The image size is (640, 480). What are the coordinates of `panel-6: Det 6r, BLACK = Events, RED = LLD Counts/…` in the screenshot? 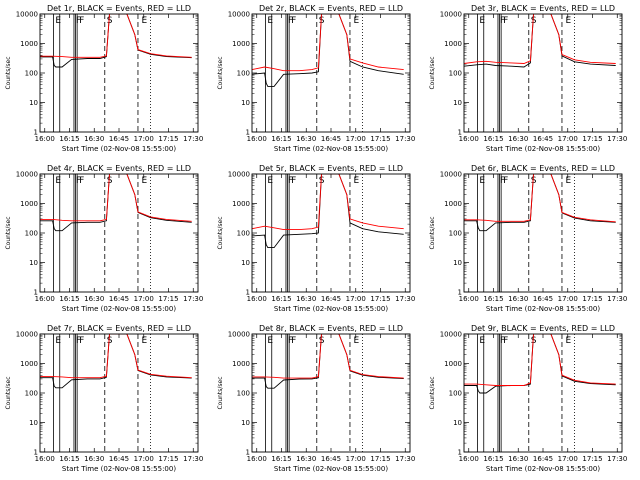 It's located at (528, 238).